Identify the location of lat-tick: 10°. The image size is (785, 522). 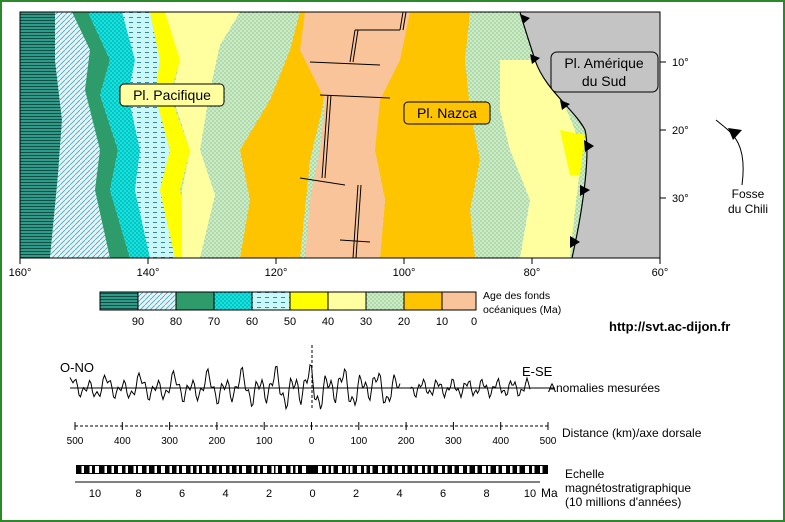
(680, 63).